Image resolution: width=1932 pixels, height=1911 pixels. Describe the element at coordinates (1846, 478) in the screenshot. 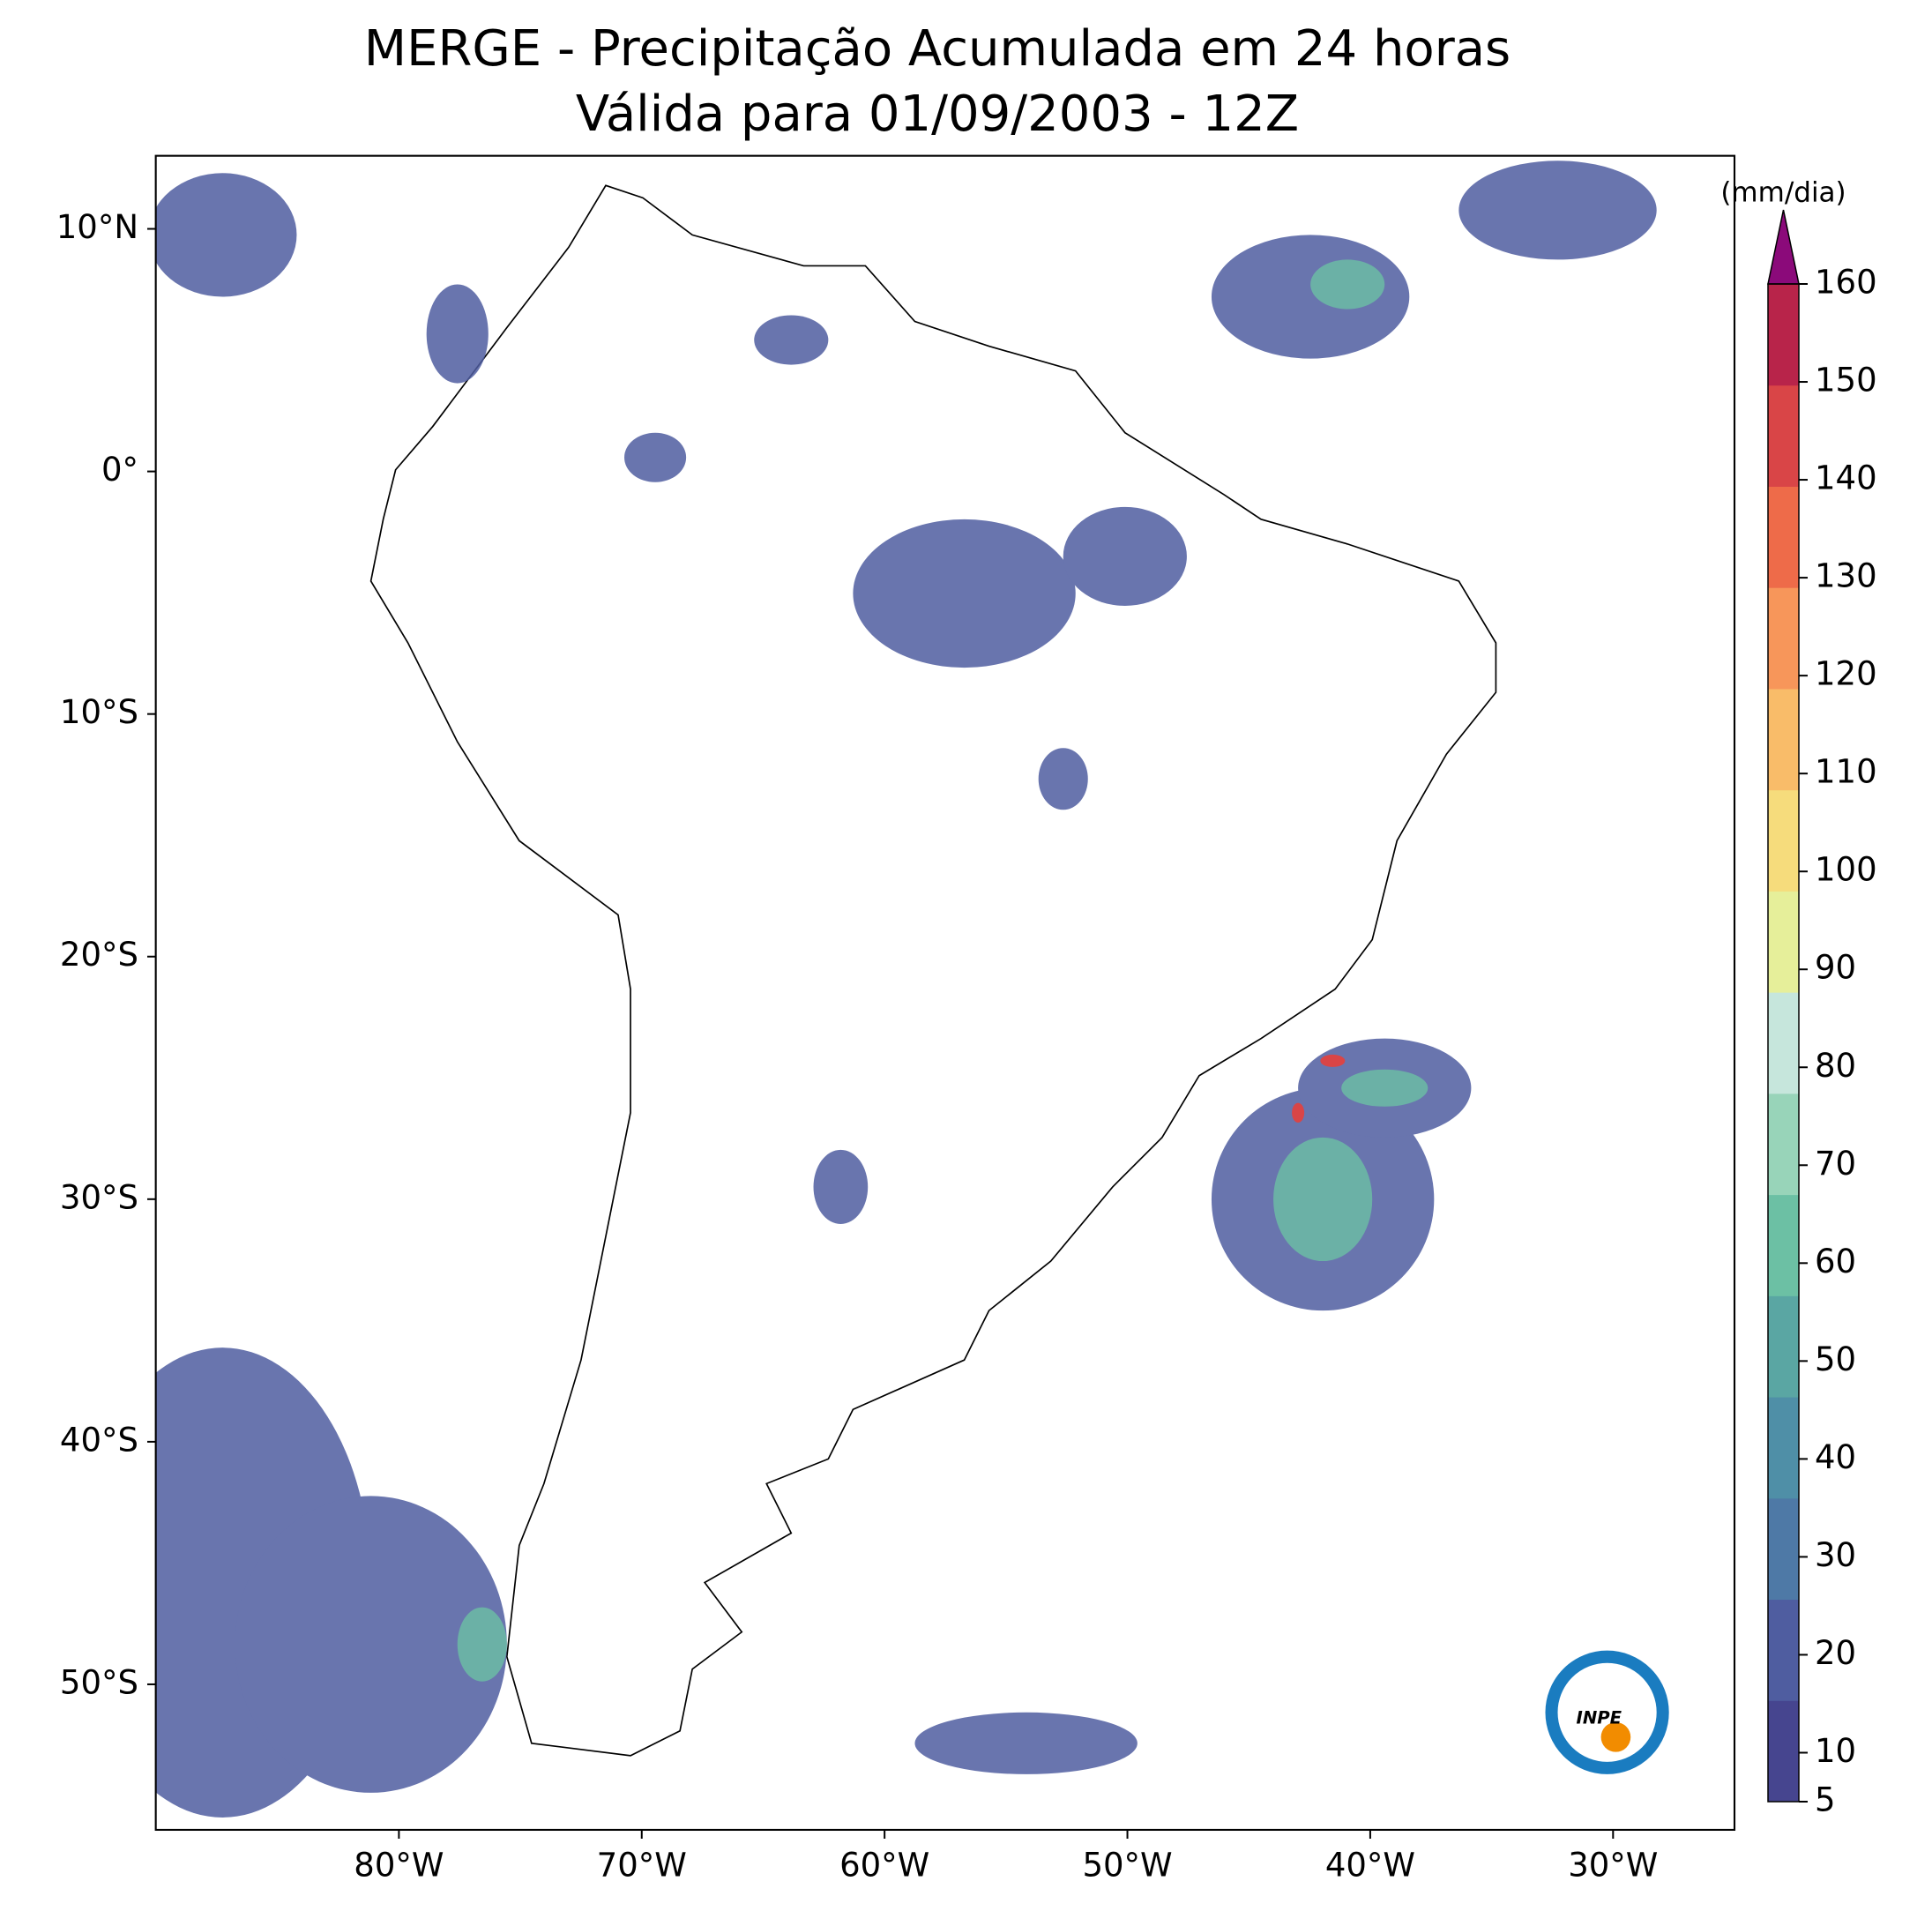

I see `colorbar-tick-label: 140` at that location.